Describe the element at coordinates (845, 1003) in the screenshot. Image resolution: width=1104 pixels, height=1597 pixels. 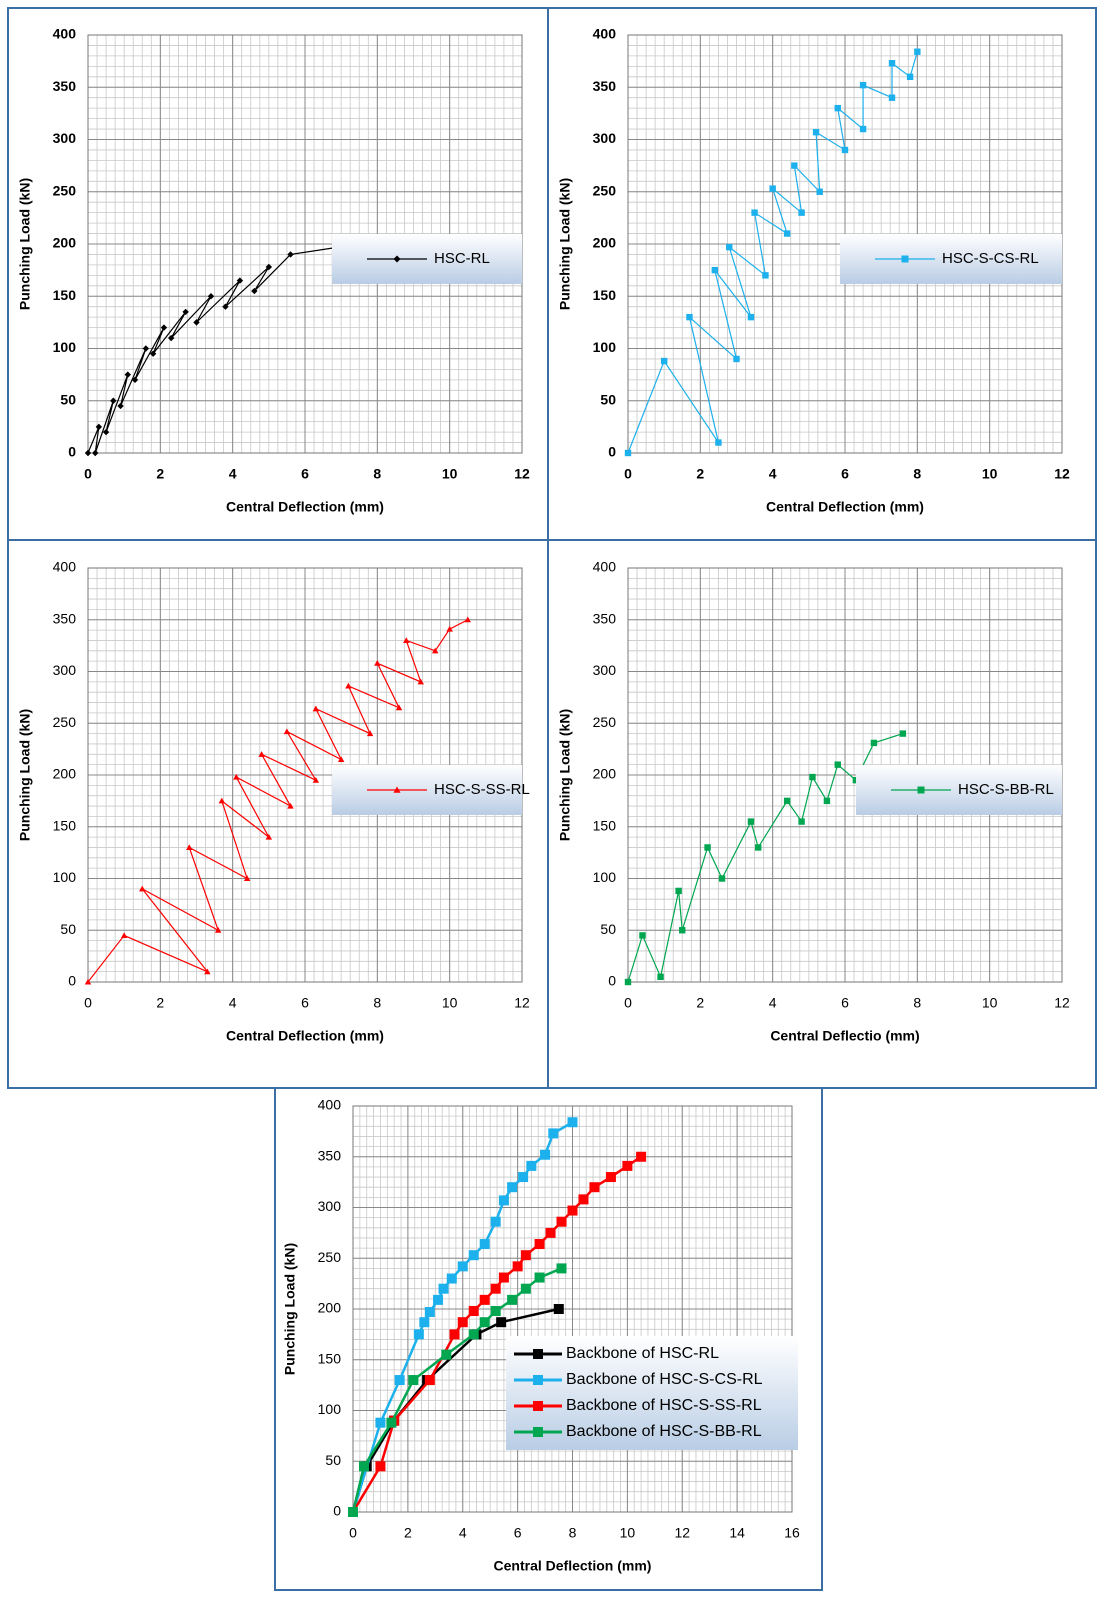
I see `x-tick-label: 6` at that location.